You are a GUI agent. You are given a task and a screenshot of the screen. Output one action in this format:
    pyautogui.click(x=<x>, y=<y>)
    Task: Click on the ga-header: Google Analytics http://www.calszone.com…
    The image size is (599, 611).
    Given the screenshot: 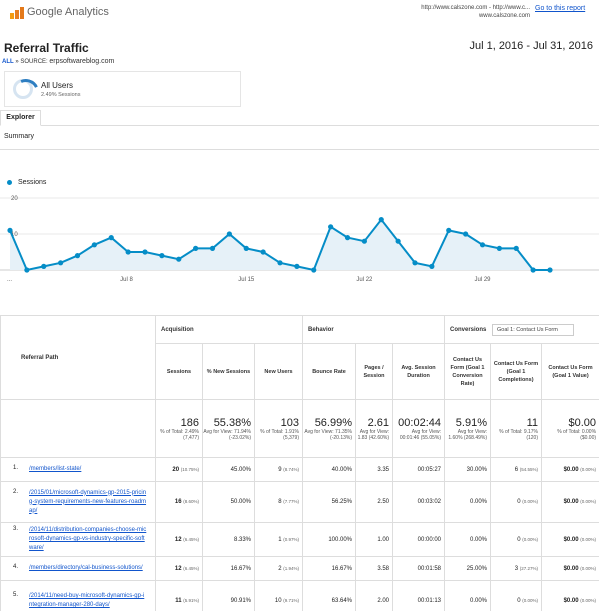 What is the action you would take?
    pyautogui.click(x=299, y=13)
    